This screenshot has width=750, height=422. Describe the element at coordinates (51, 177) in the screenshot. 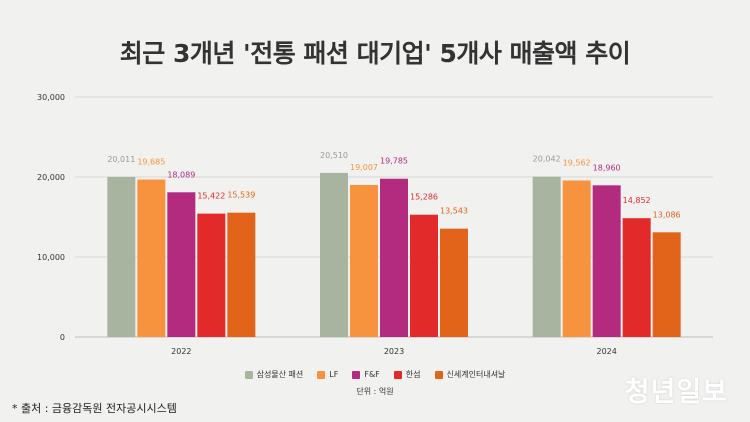

I see `y-tick-label: 20,000` at that location.